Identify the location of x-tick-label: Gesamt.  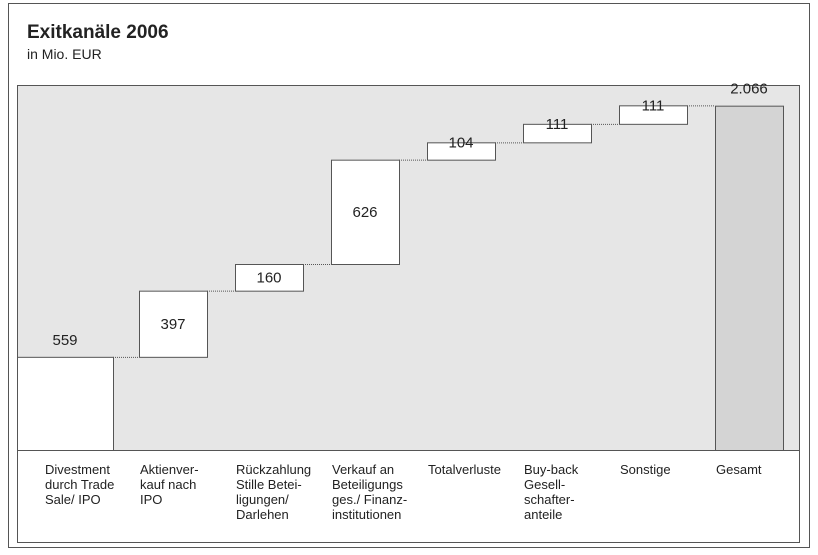
(739, 469).